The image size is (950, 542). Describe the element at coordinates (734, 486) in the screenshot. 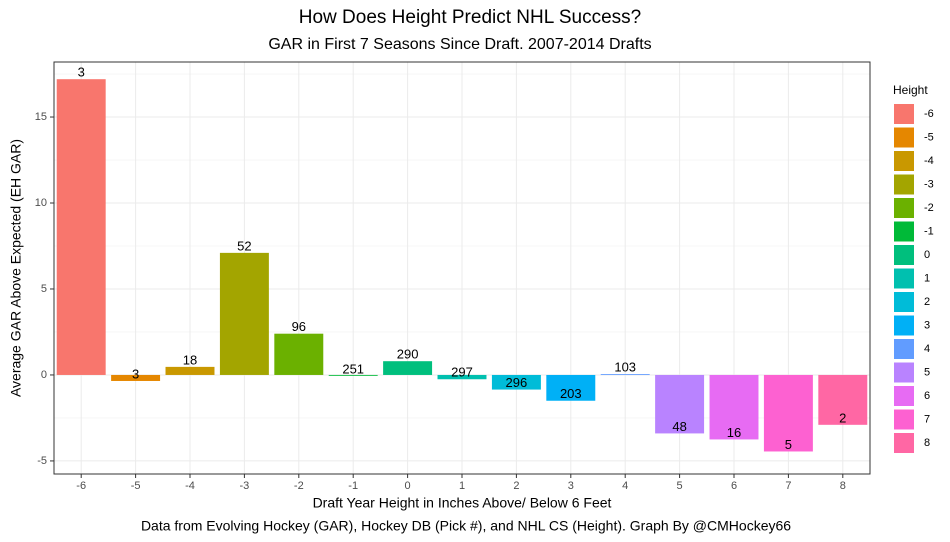

I see `x-tick-label: 6` at that location.